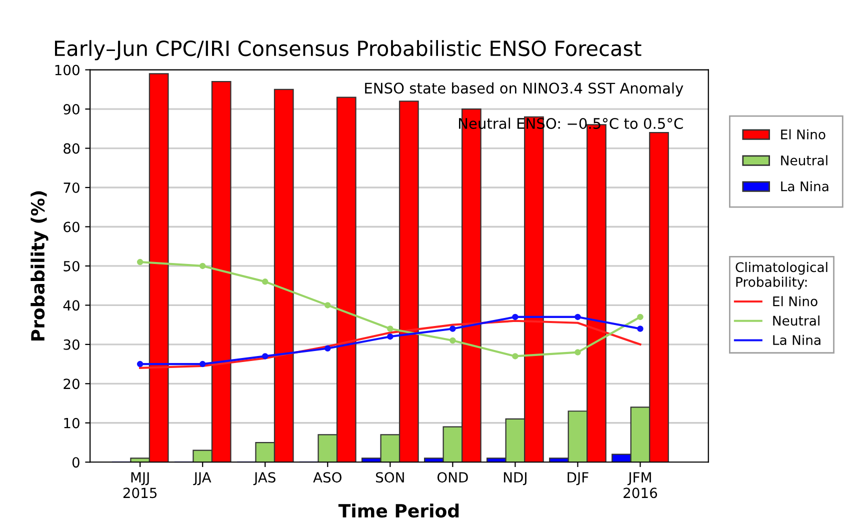  What do you see at coordinates (140, 485) in the screenshot?
I see `x-tick-label: MJJ 2015` at bounding box center [140, 485].